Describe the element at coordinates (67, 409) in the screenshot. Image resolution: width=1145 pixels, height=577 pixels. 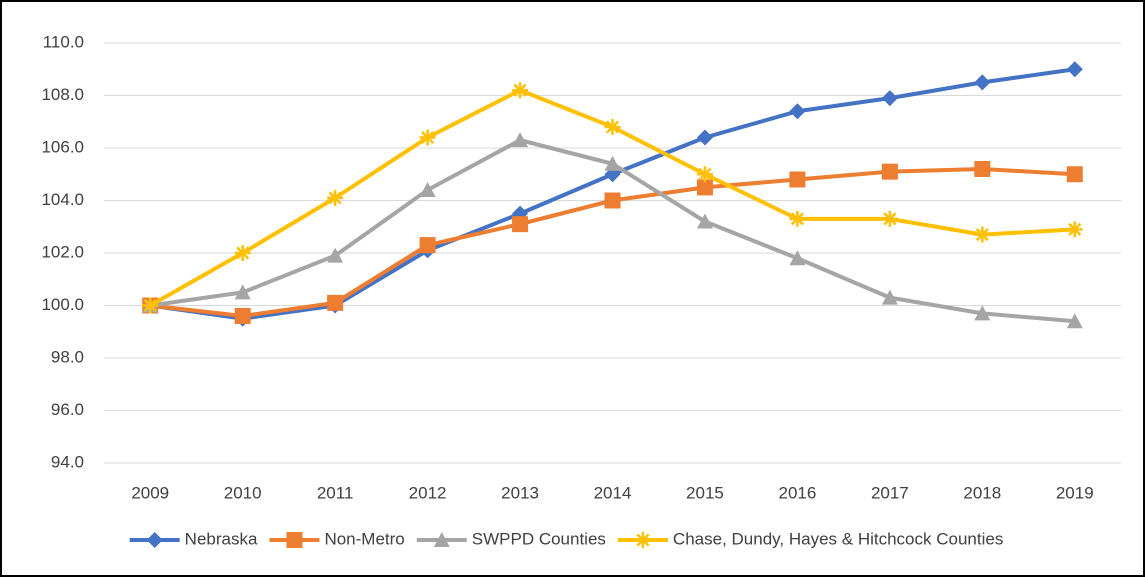
I see `y-tick-label: 96.0` at that location.